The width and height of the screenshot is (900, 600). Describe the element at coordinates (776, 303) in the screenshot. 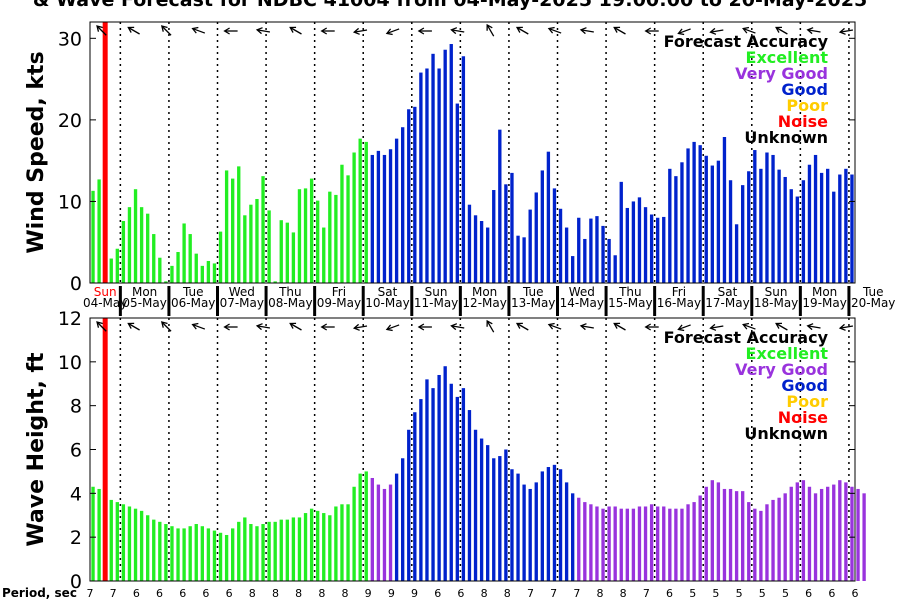

I see `date-label: 18-May` at that location.